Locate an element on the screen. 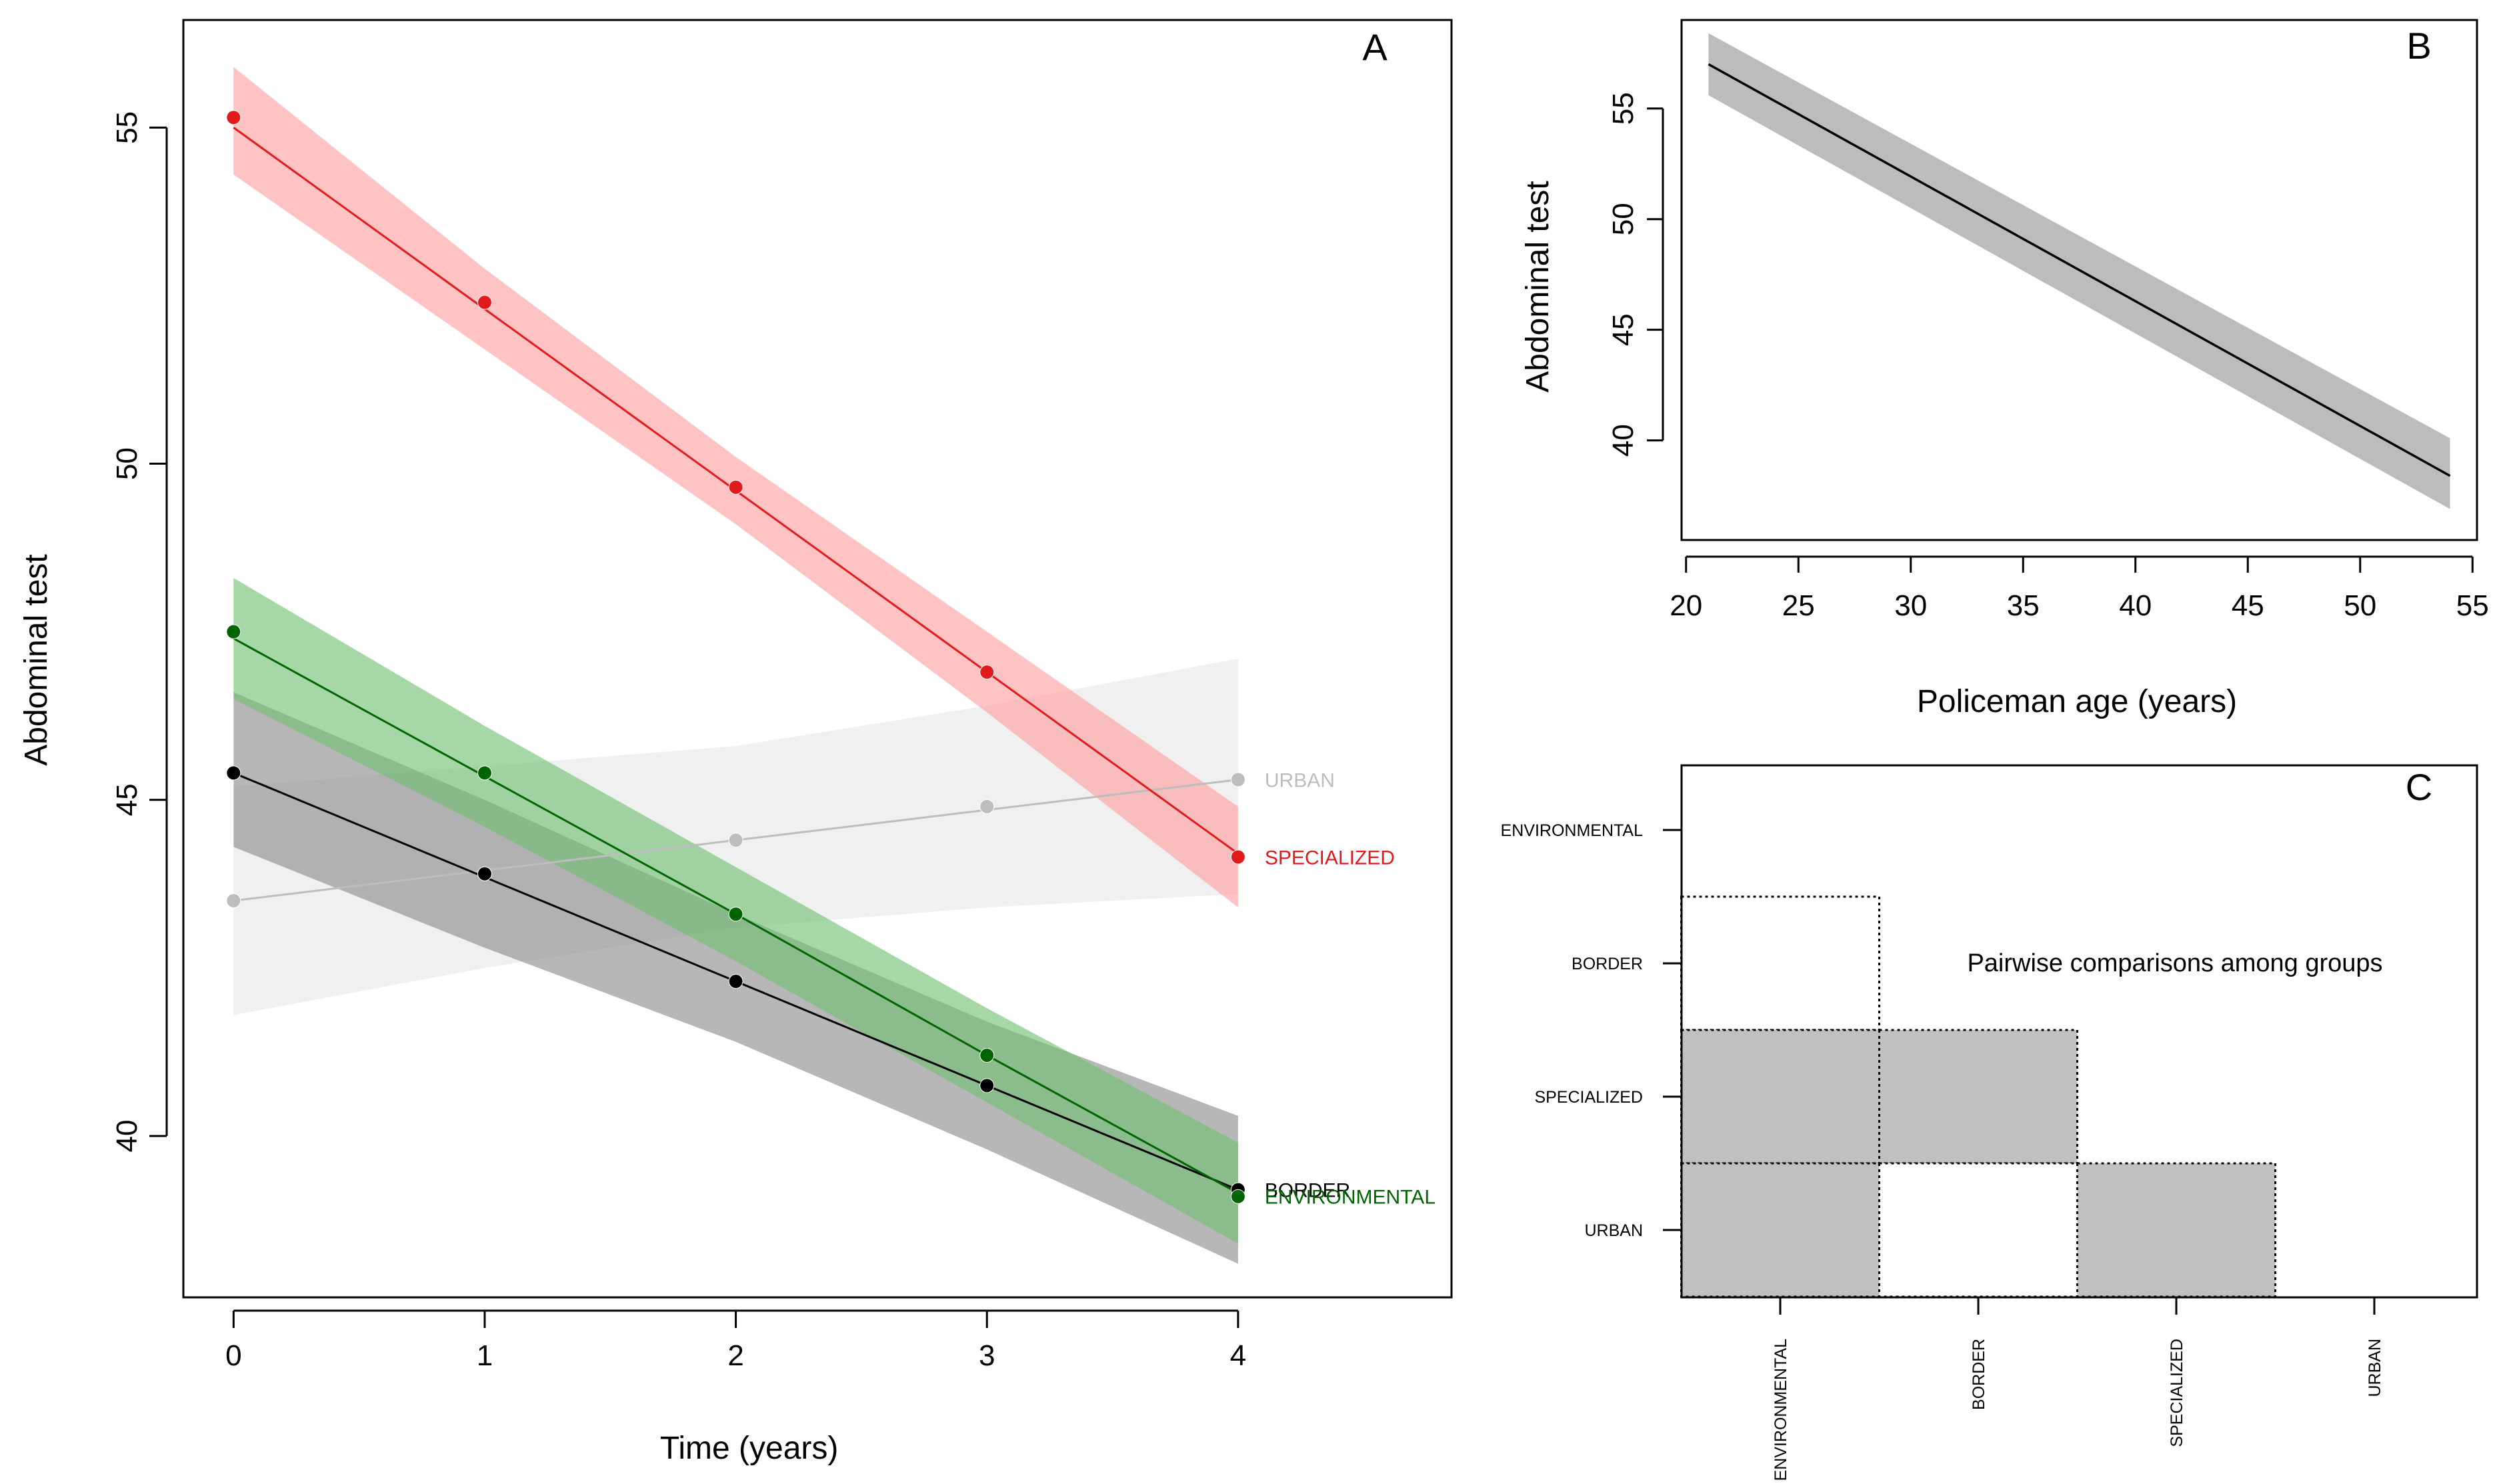 The height and width of the screenshot is (1484, 2495). panel-c-cells is located at coordinates (1978, 1096).